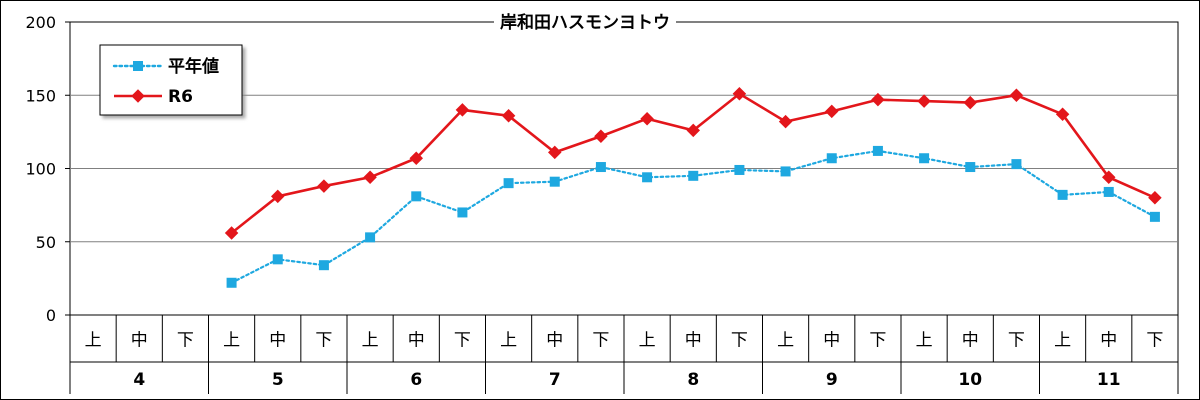 This screenshot has width=1200, height=400. Describe the element at coordinates (40, 22) in the screenshot. I see `y-tick-label: 200` at that location.